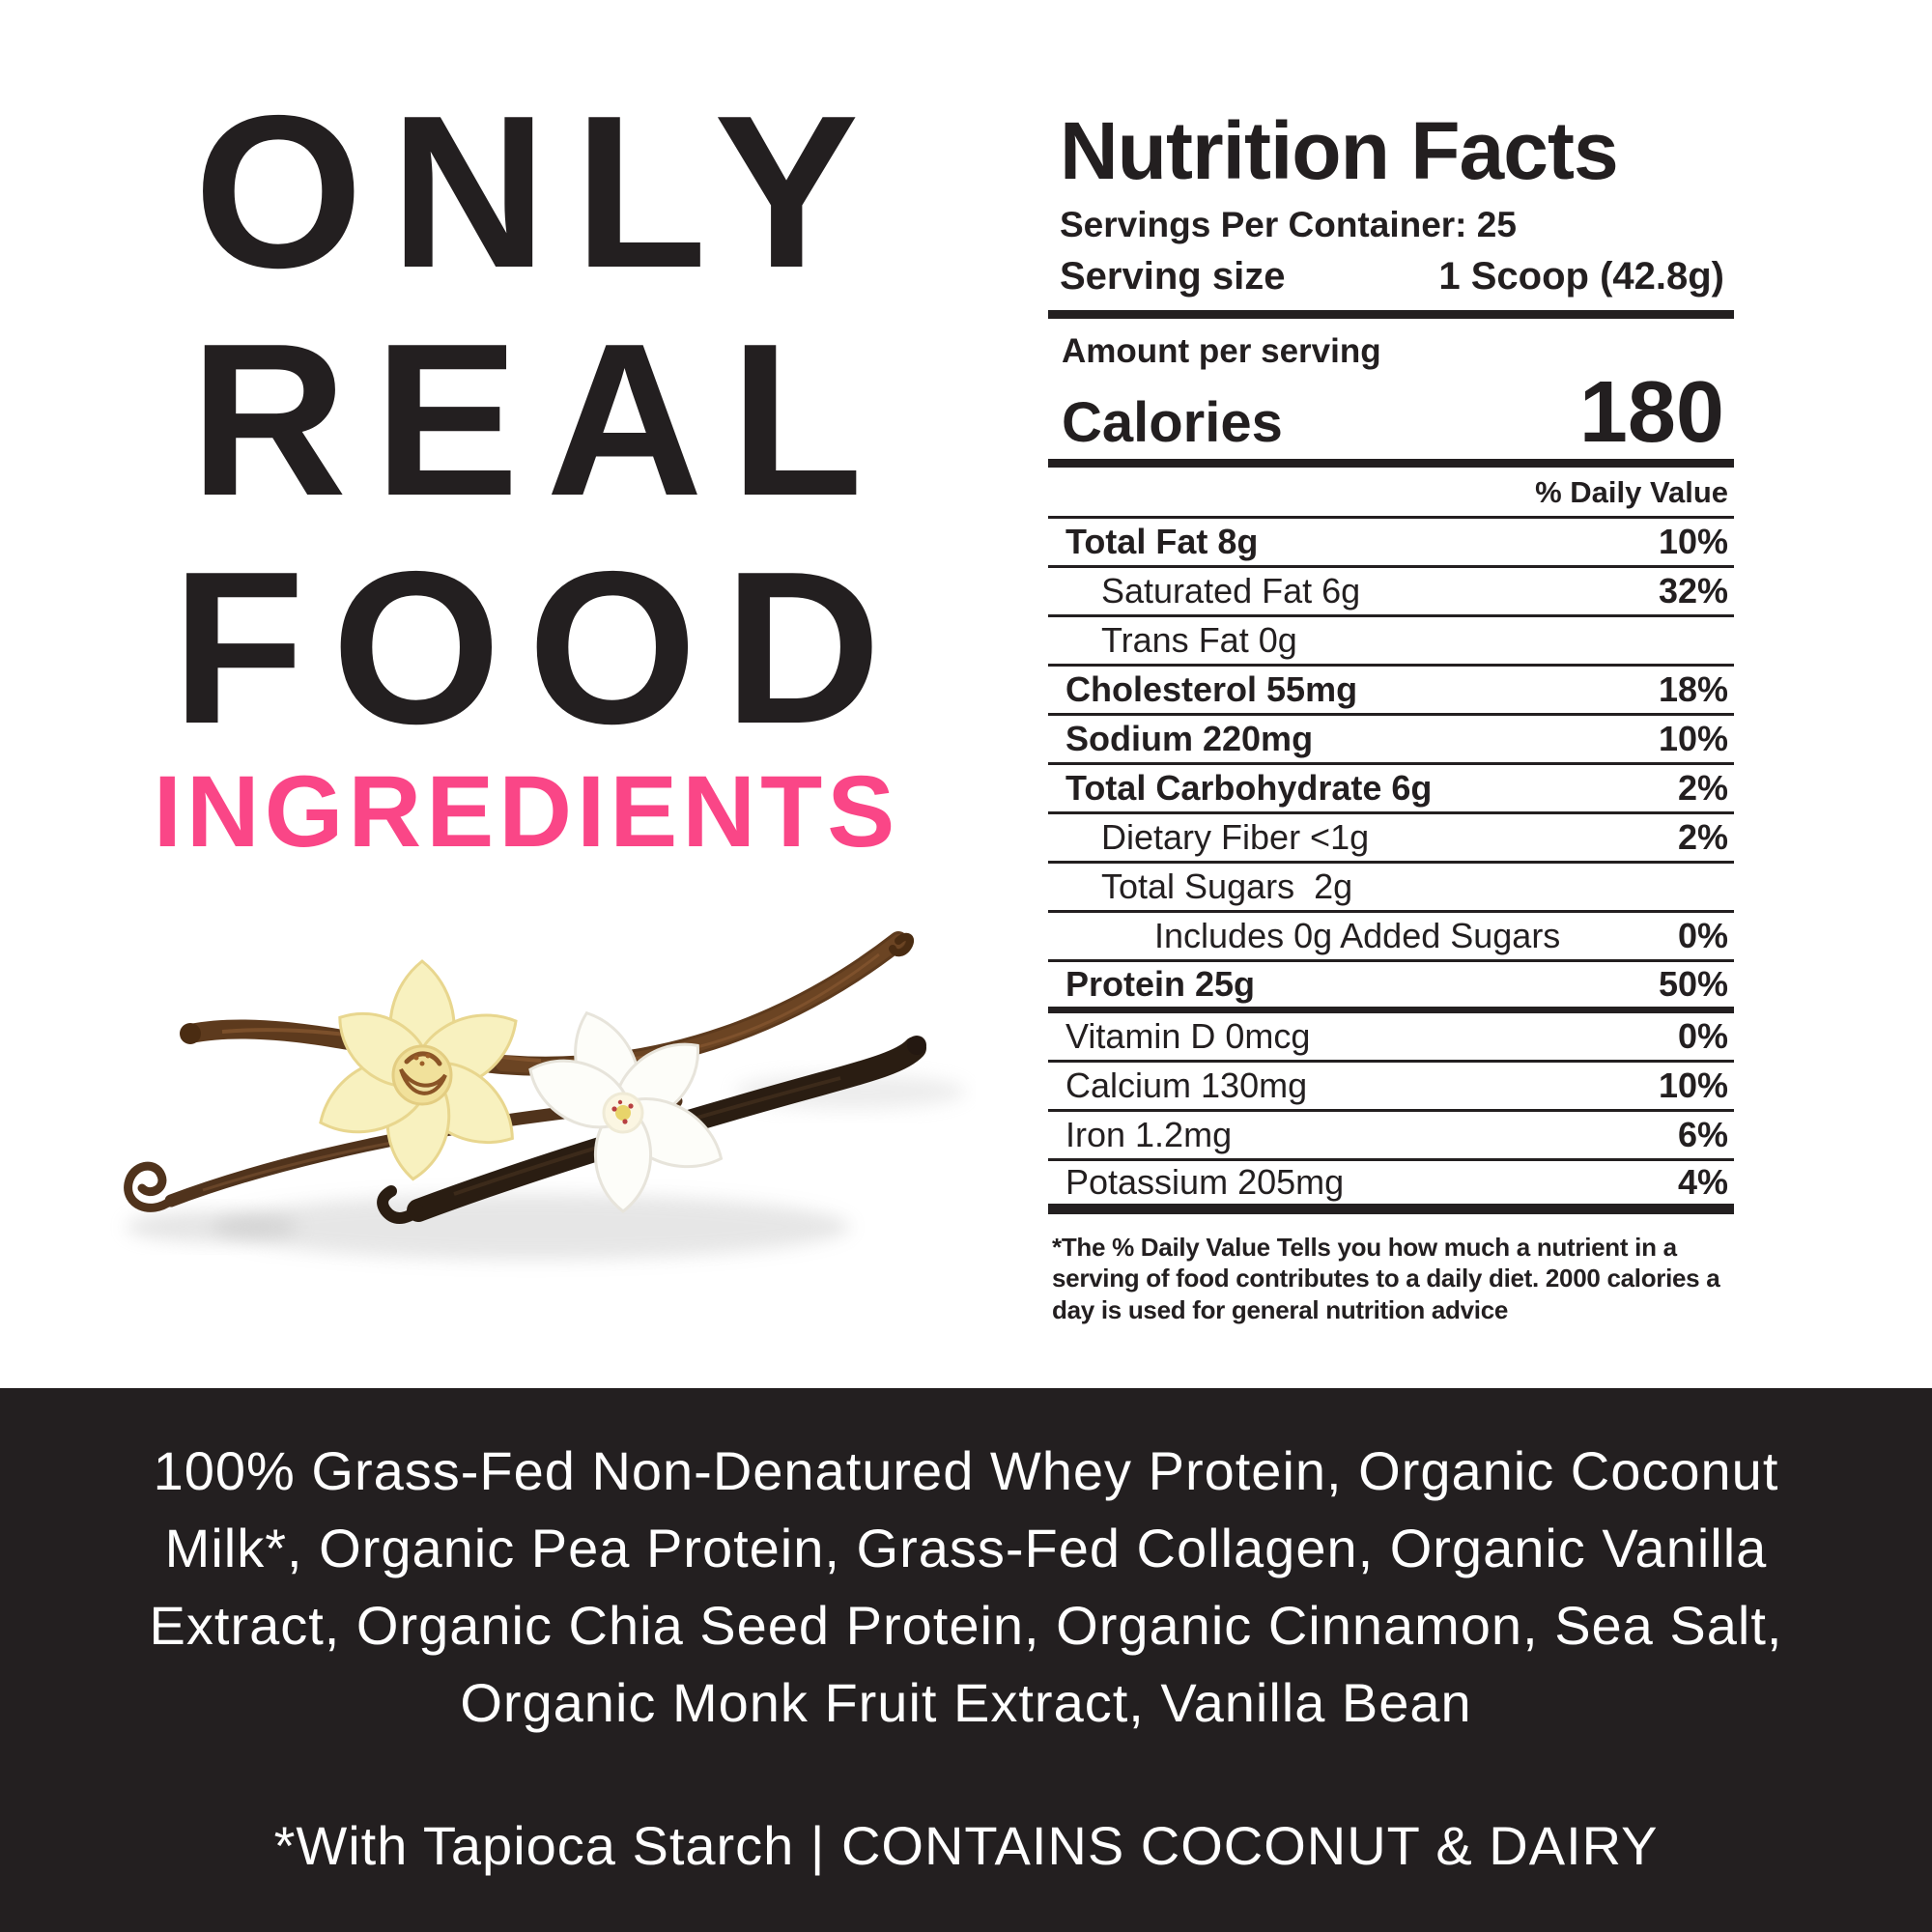 The height and width of the screenshot is (1932, 1932). I want to click on nutrient-label: Dietary Fiber <1g, so click(1235, 836).